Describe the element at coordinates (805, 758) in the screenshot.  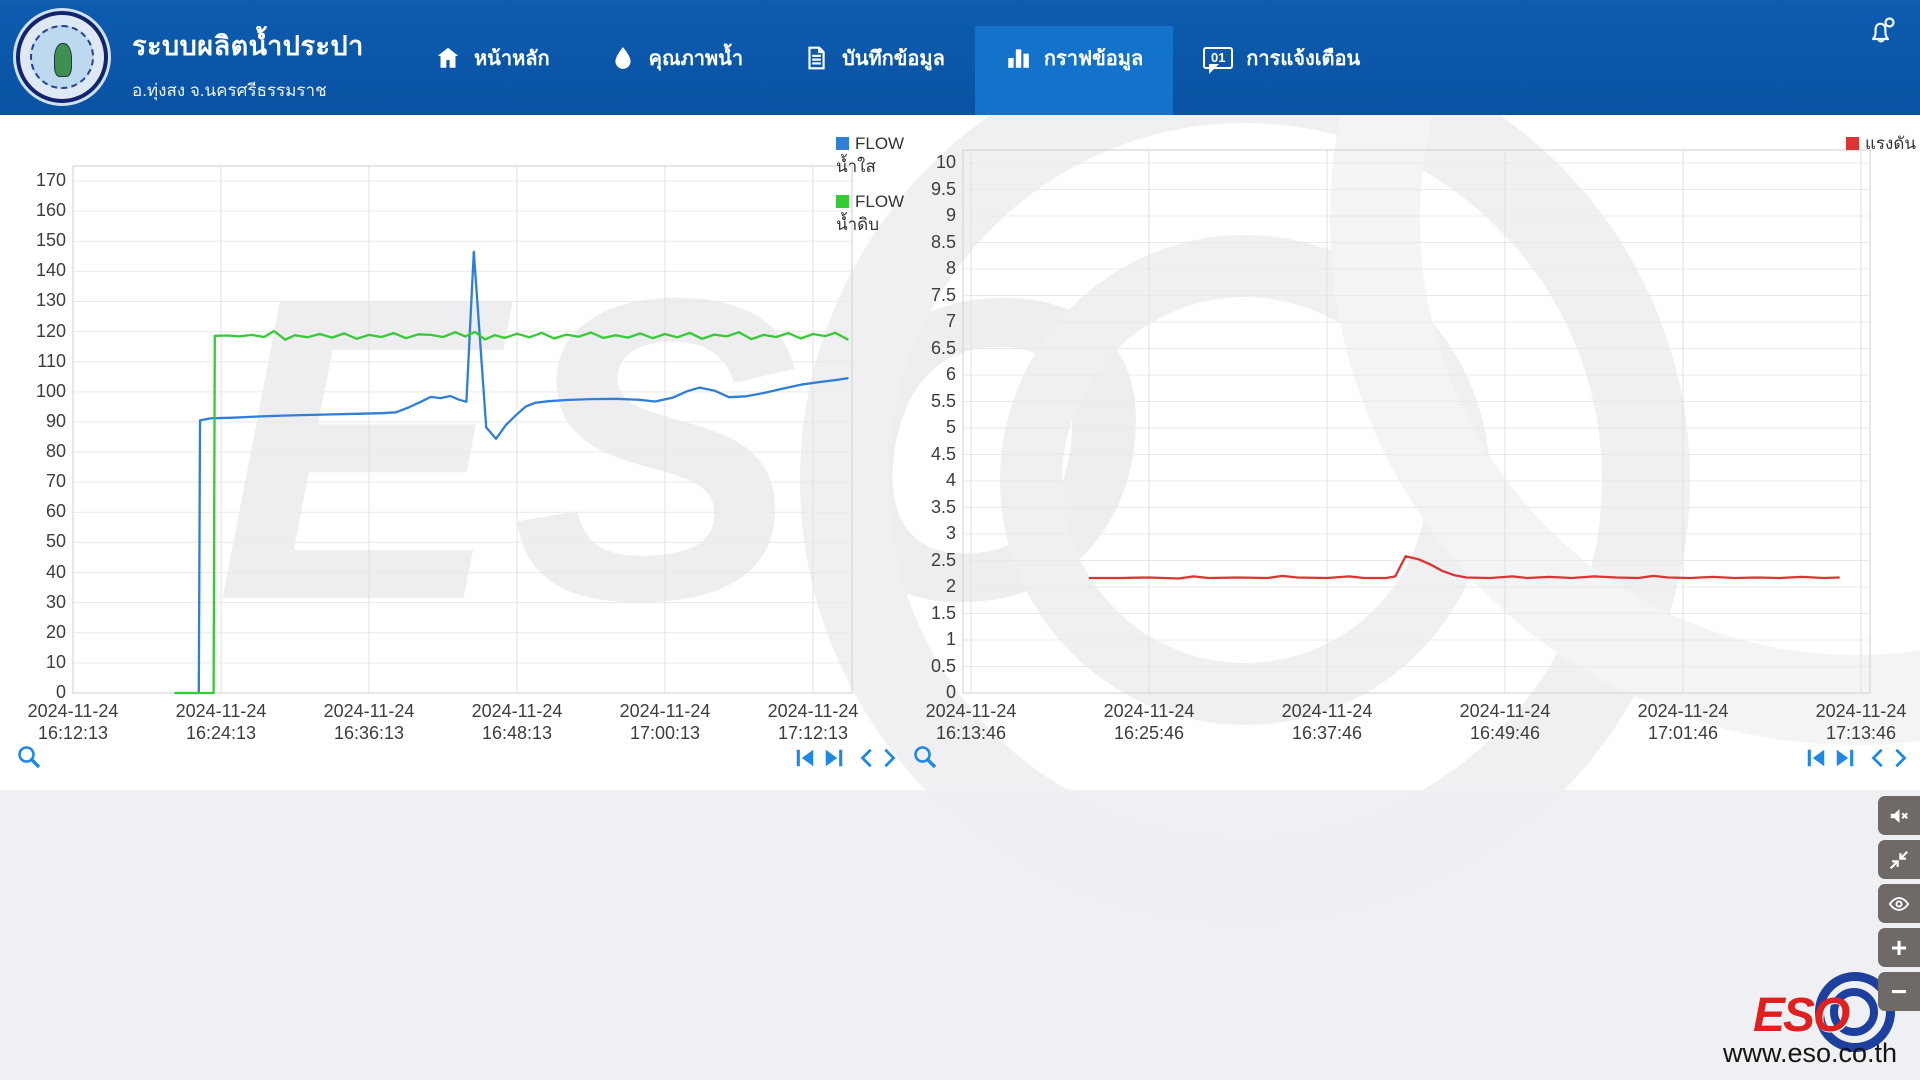
I see `flow-chart-skip-start-button` at that location.